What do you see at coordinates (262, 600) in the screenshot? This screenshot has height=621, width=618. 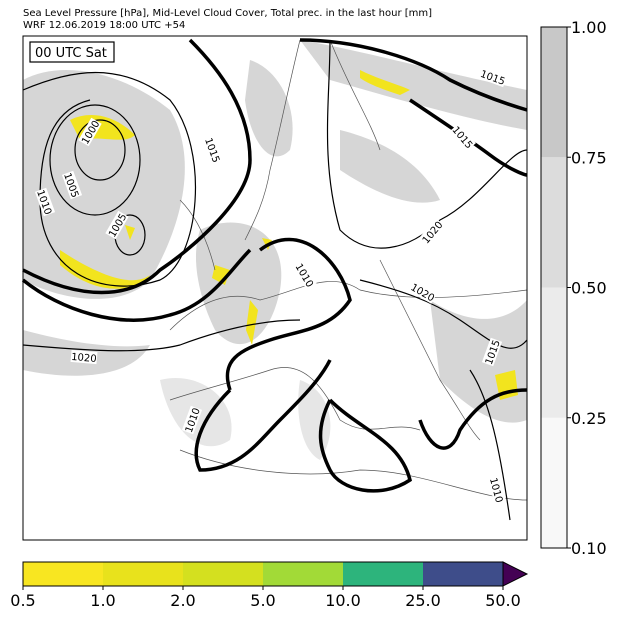 I see `colorbar-tick-label: 5.0` at bounding box center [262, 600].